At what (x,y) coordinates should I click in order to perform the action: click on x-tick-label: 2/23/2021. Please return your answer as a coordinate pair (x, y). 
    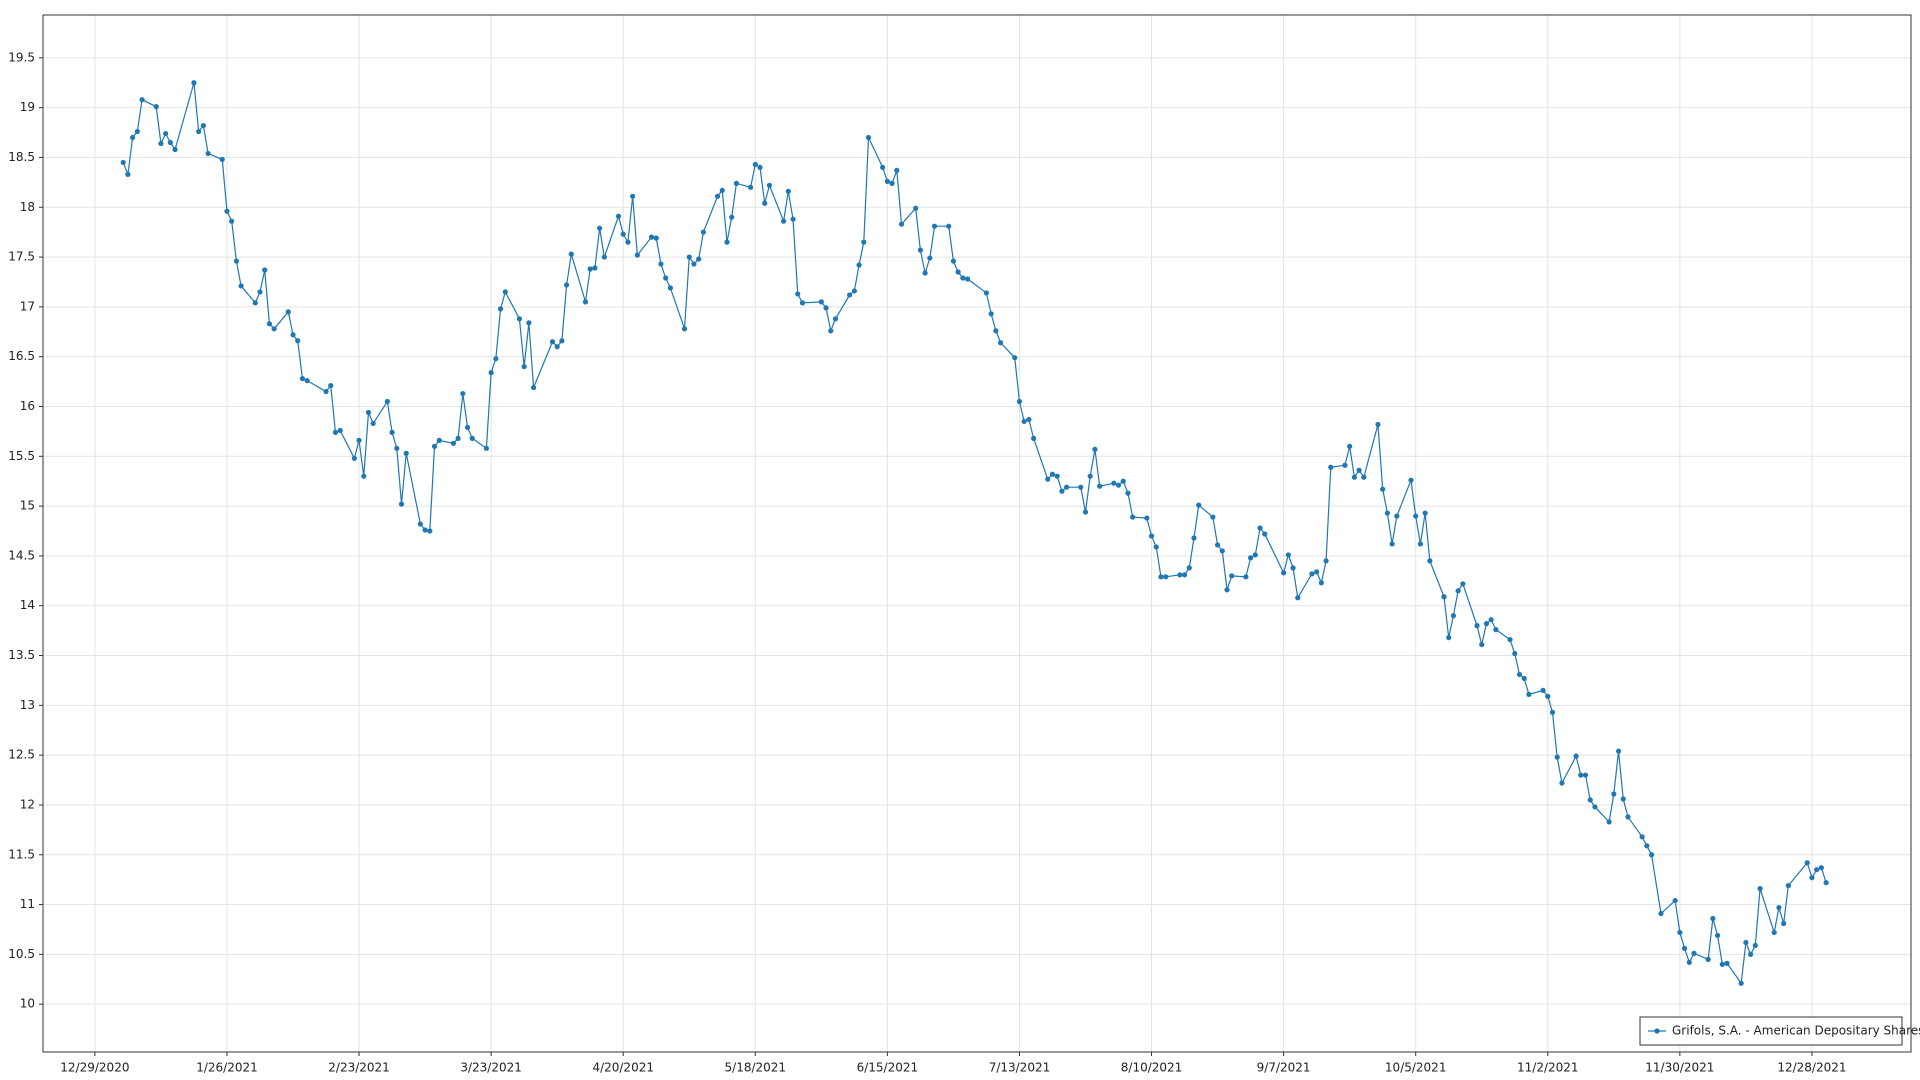
    Looking at the image, I should click on (359, 1068).